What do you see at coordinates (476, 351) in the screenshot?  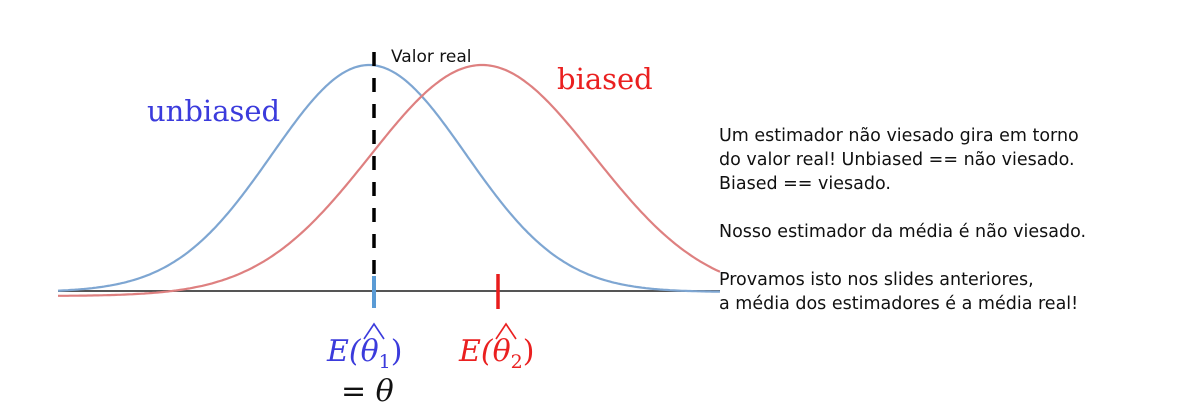 I see `expected-operator-2: E(` at bounding box center [476, 351].